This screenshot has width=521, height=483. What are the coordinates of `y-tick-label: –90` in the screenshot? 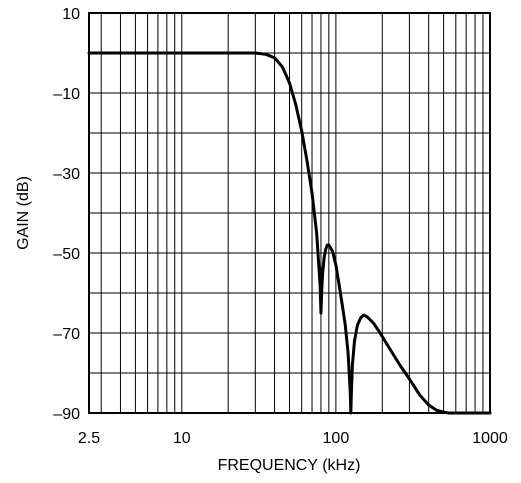 It's located at (66, 414).